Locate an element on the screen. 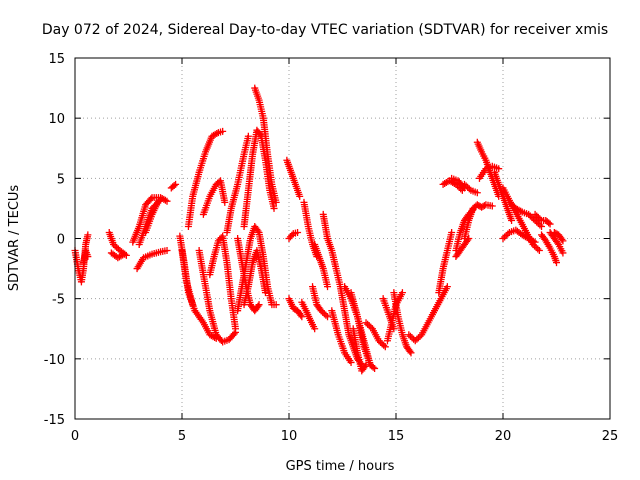  y-axis-label: SDTVAR / TECUs is located at coordinates (14, 238).